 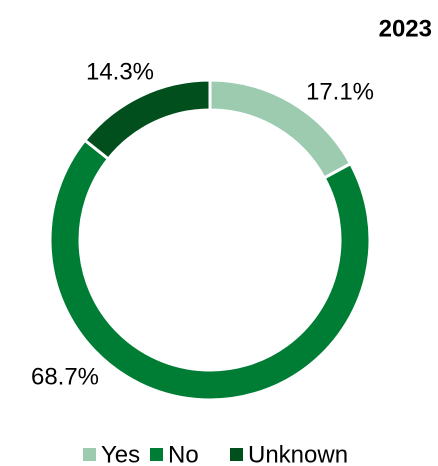 I want to click on legend-label: Unknown, so click(x=298, y=453).